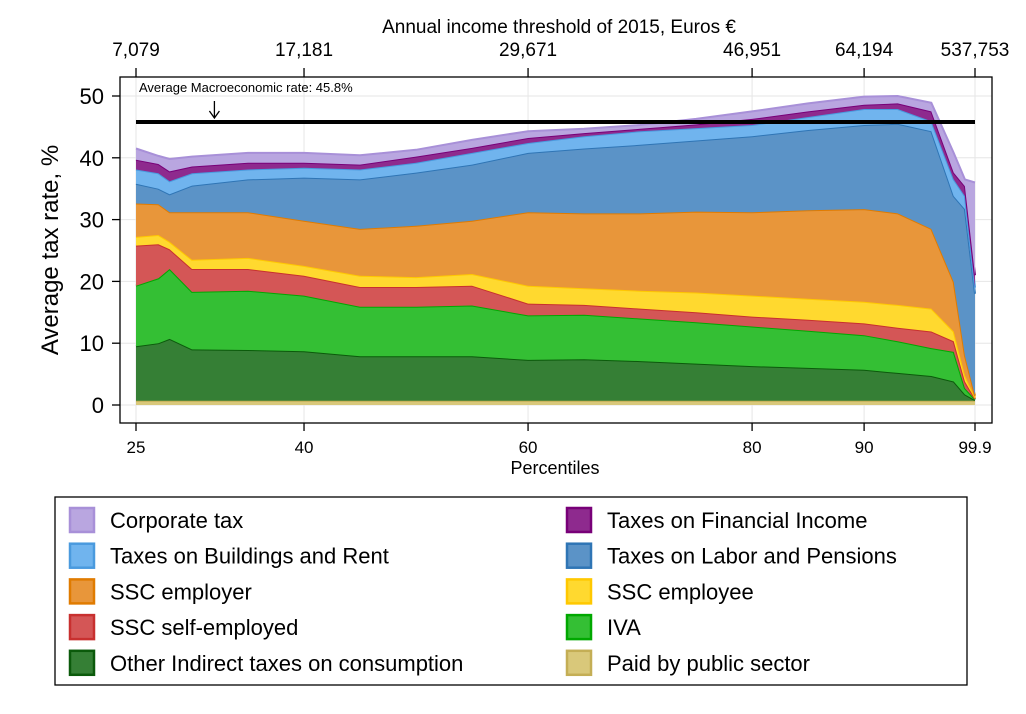 This screenshot has height=714, width=1026. Describe the element at coordinates (752, 556) in the screenshot. I see `legend-label-taxes-on-labor-and-pensions: Taxes on Labor and Pensions` at that location.